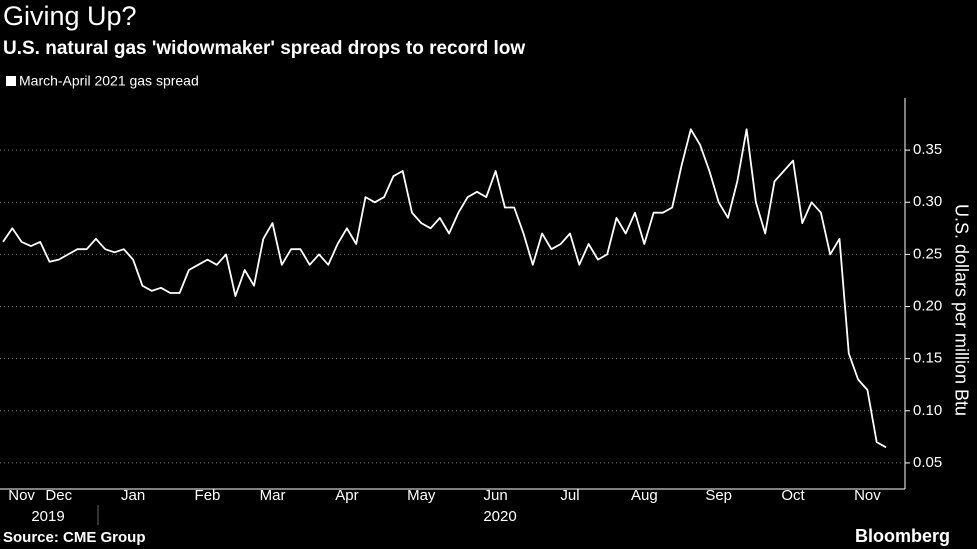  I want to click on x-tick-label: Dec, so click(58, 495).